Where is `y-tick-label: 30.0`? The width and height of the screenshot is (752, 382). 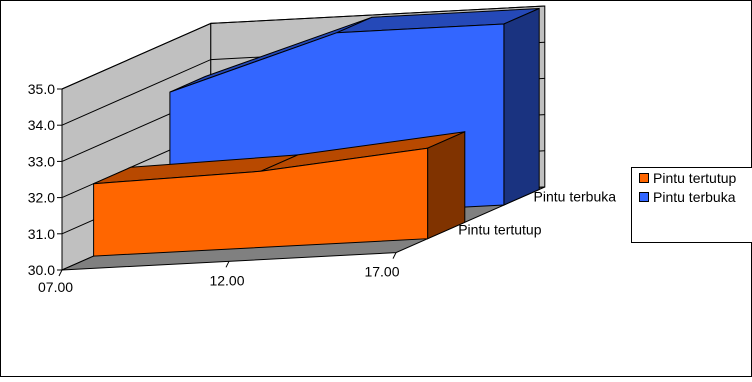
y-tick-label: 30.0 is located at coordinates (41, 270).